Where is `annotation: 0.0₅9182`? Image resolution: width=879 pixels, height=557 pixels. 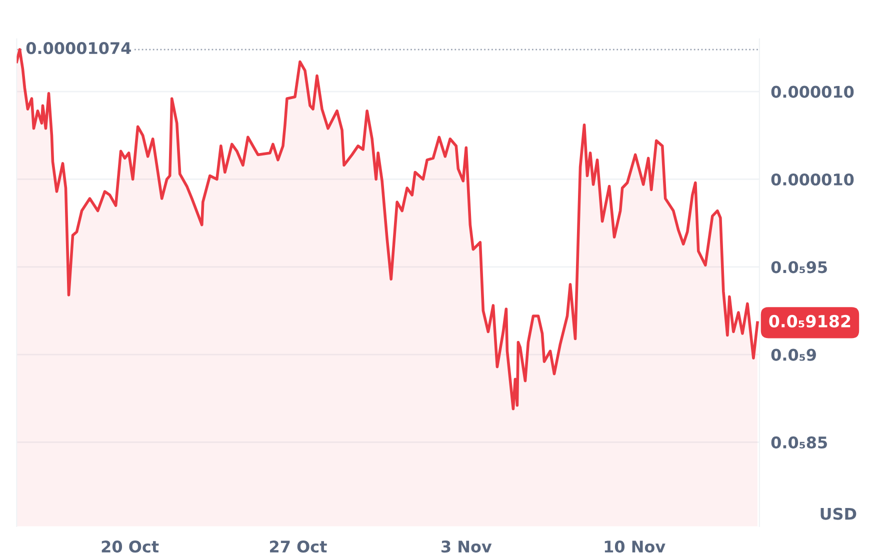
annotation: 0.0₅9182 is located at coordinates (809, 321).